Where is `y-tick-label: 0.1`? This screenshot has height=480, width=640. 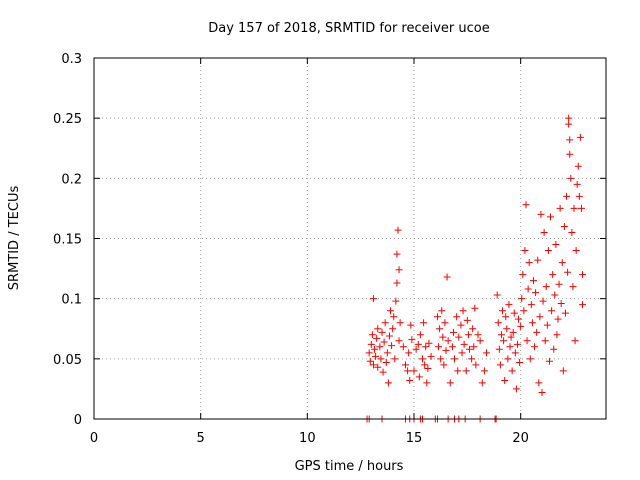
y-tick-label: 0.1 is located at coordinates (71, 300).